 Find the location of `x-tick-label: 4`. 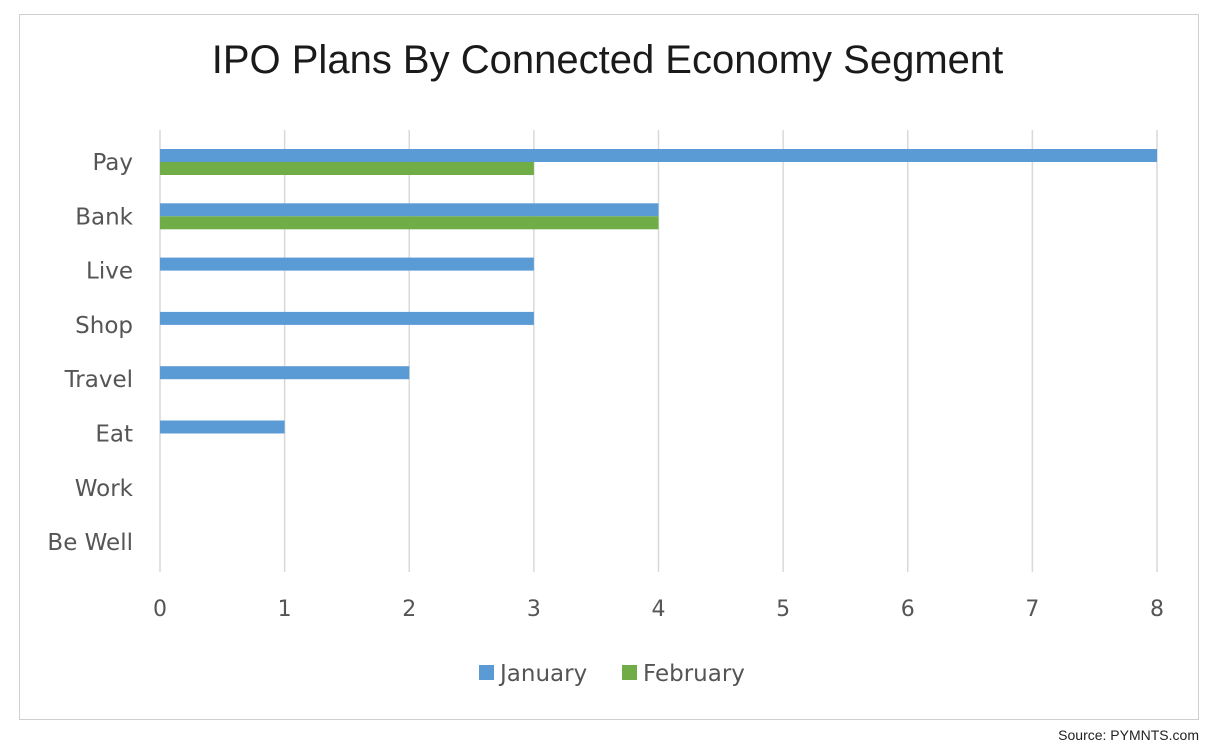

x-tick-label: 4 is located at coordinates (659, 609).